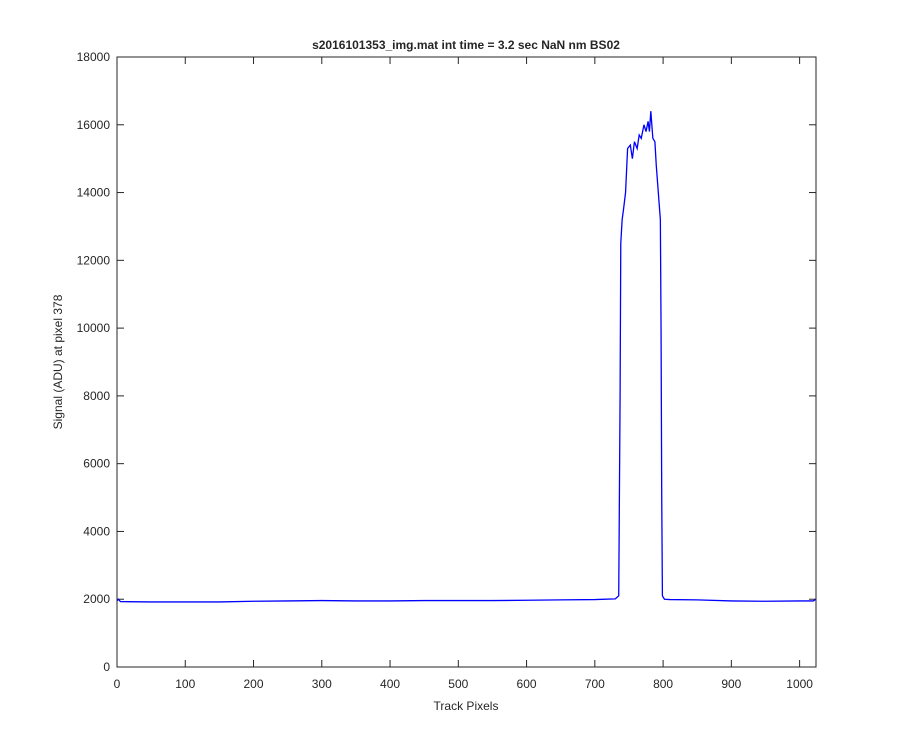 The height and width of the screenshot is (750, 900). What do you see at coordinates (595, 684) in the screenshot?
I see `x-tick-label: 700` at bounding box center [595, 684].